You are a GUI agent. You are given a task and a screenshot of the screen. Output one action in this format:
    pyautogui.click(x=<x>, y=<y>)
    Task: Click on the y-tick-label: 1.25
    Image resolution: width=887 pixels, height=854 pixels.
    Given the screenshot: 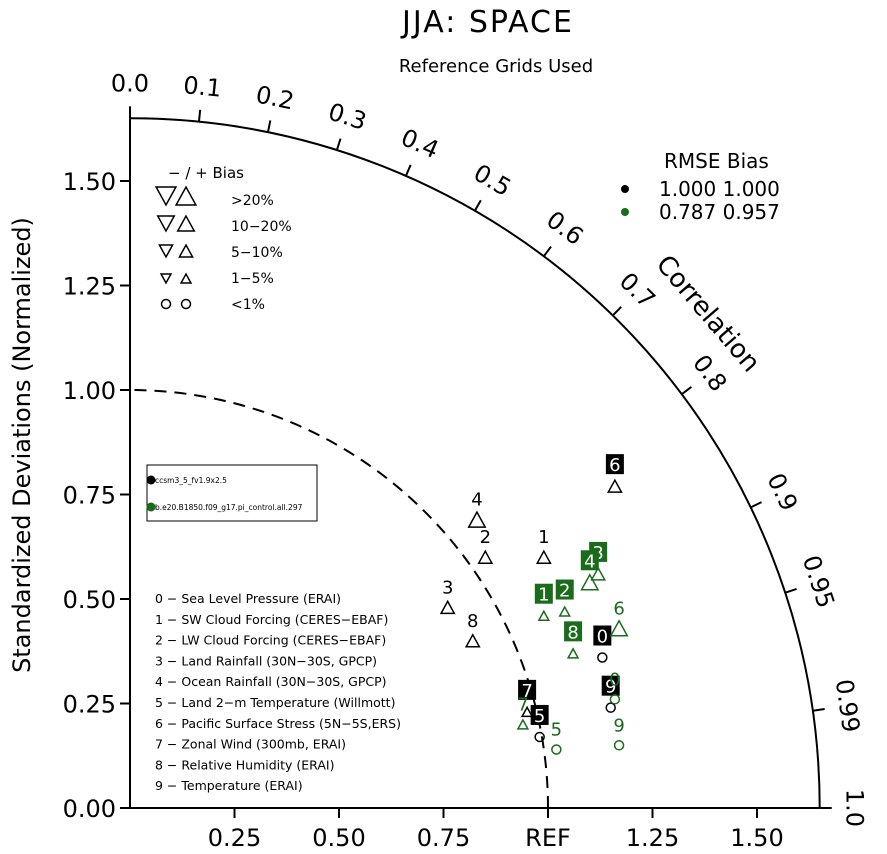 What is the action you would take?
    pyautogui.click(x=89, y=287)
    